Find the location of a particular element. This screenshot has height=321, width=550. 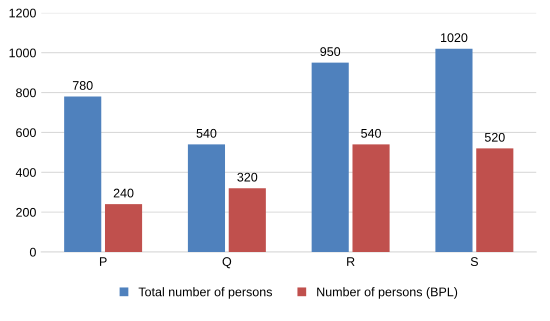

data-label: 320 is located at coordinates (247, 177).